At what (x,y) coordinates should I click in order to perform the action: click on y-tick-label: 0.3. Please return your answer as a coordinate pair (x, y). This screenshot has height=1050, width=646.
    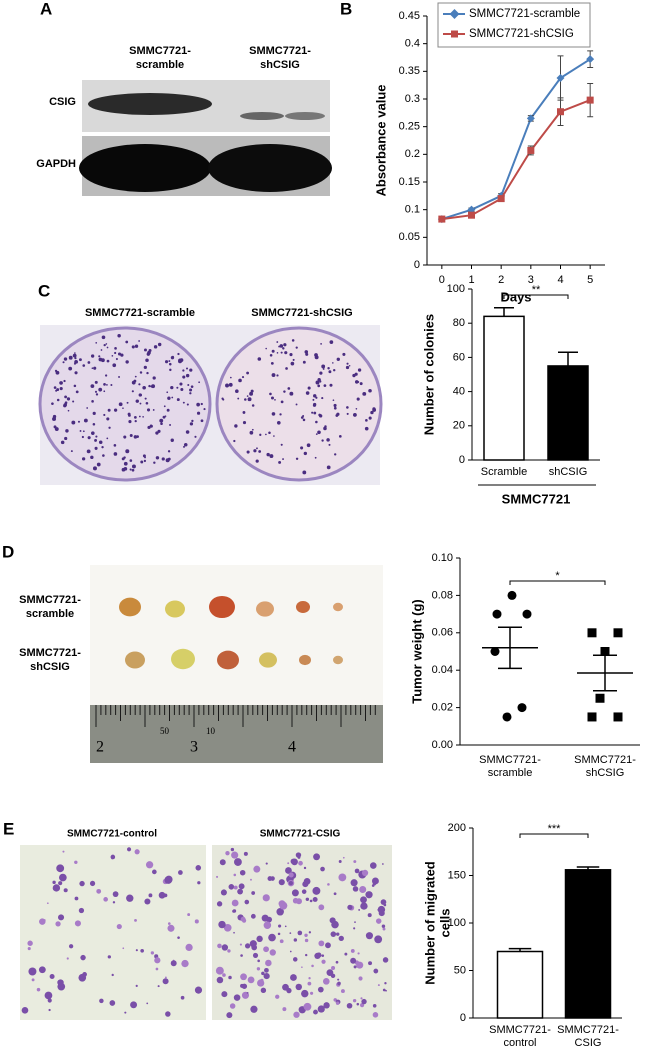
    Looking at the image, I should click on (412, 99).